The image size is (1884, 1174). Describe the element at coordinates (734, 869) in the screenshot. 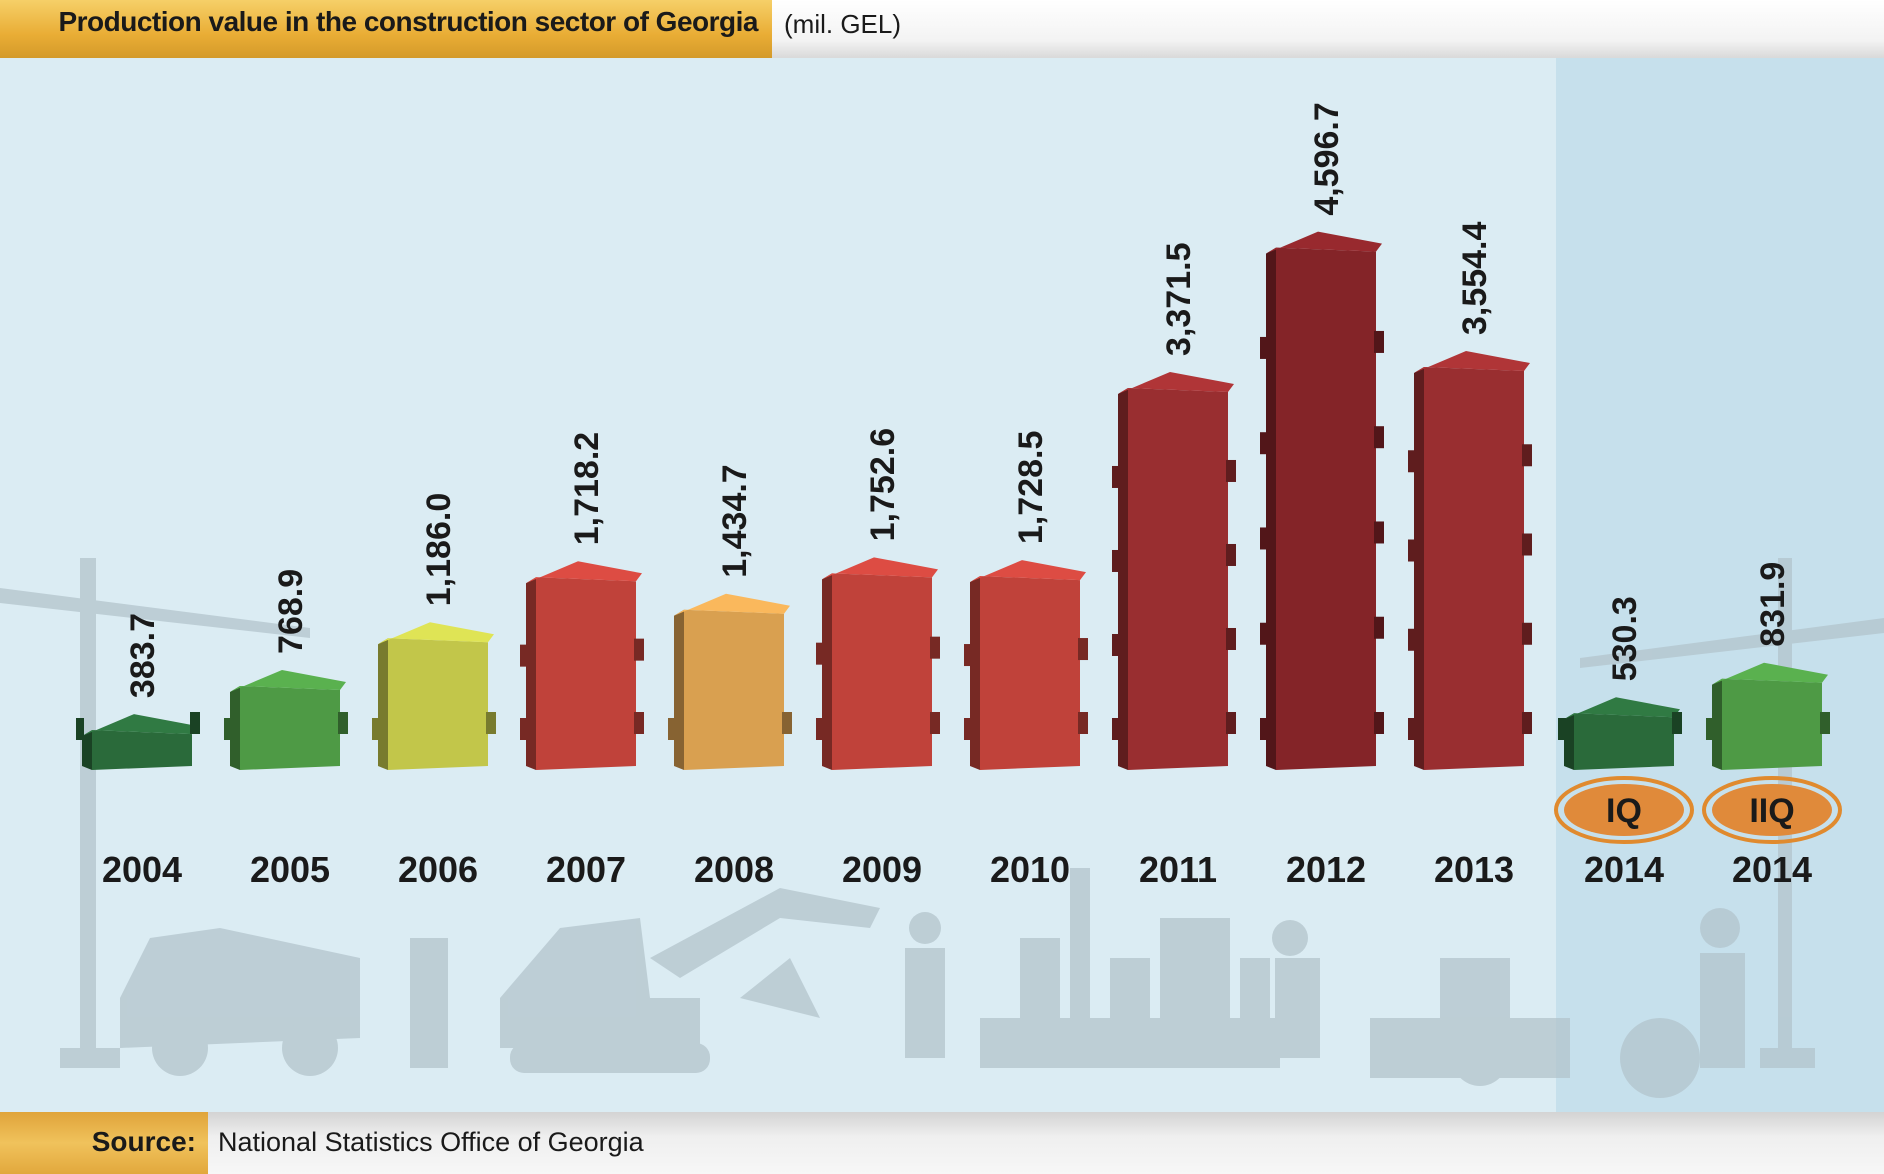

I see `year-label: 2008` at that location.